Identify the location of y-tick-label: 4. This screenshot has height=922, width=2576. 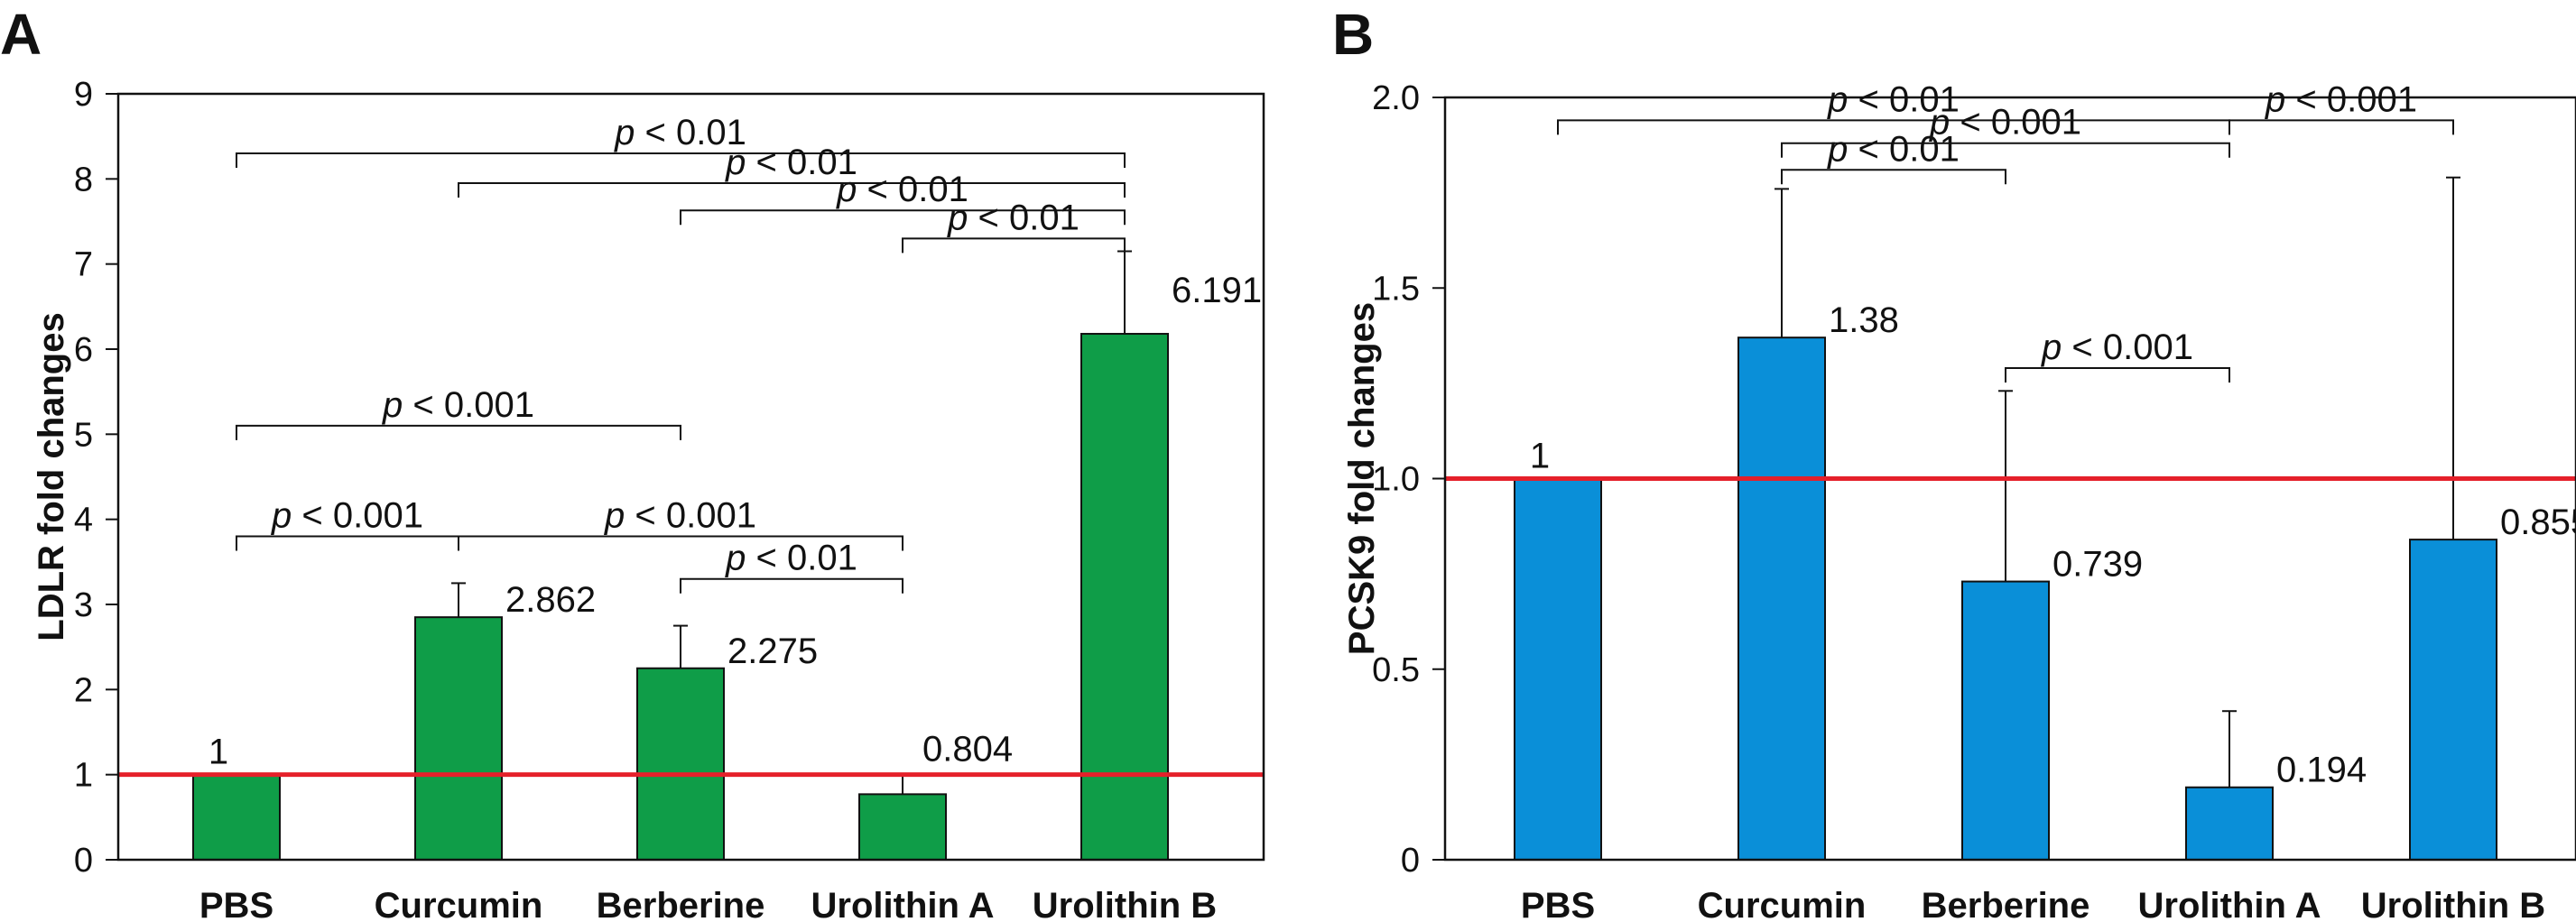
(84, 520).